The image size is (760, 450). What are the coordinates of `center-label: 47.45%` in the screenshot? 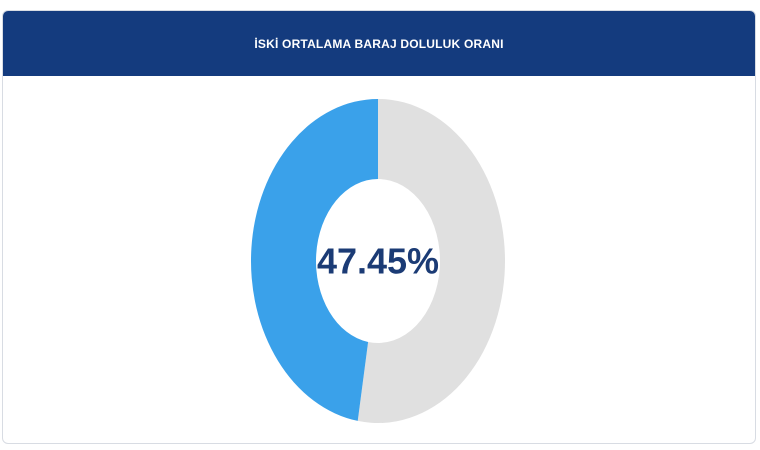 It's located at (378, 261).